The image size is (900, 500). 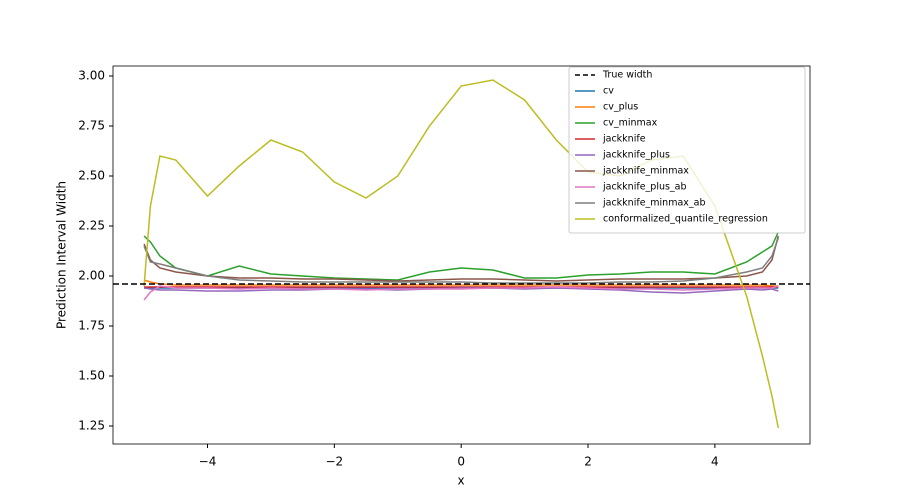 I want to click on x-tick-label: −2, so click(x=334, y=462).